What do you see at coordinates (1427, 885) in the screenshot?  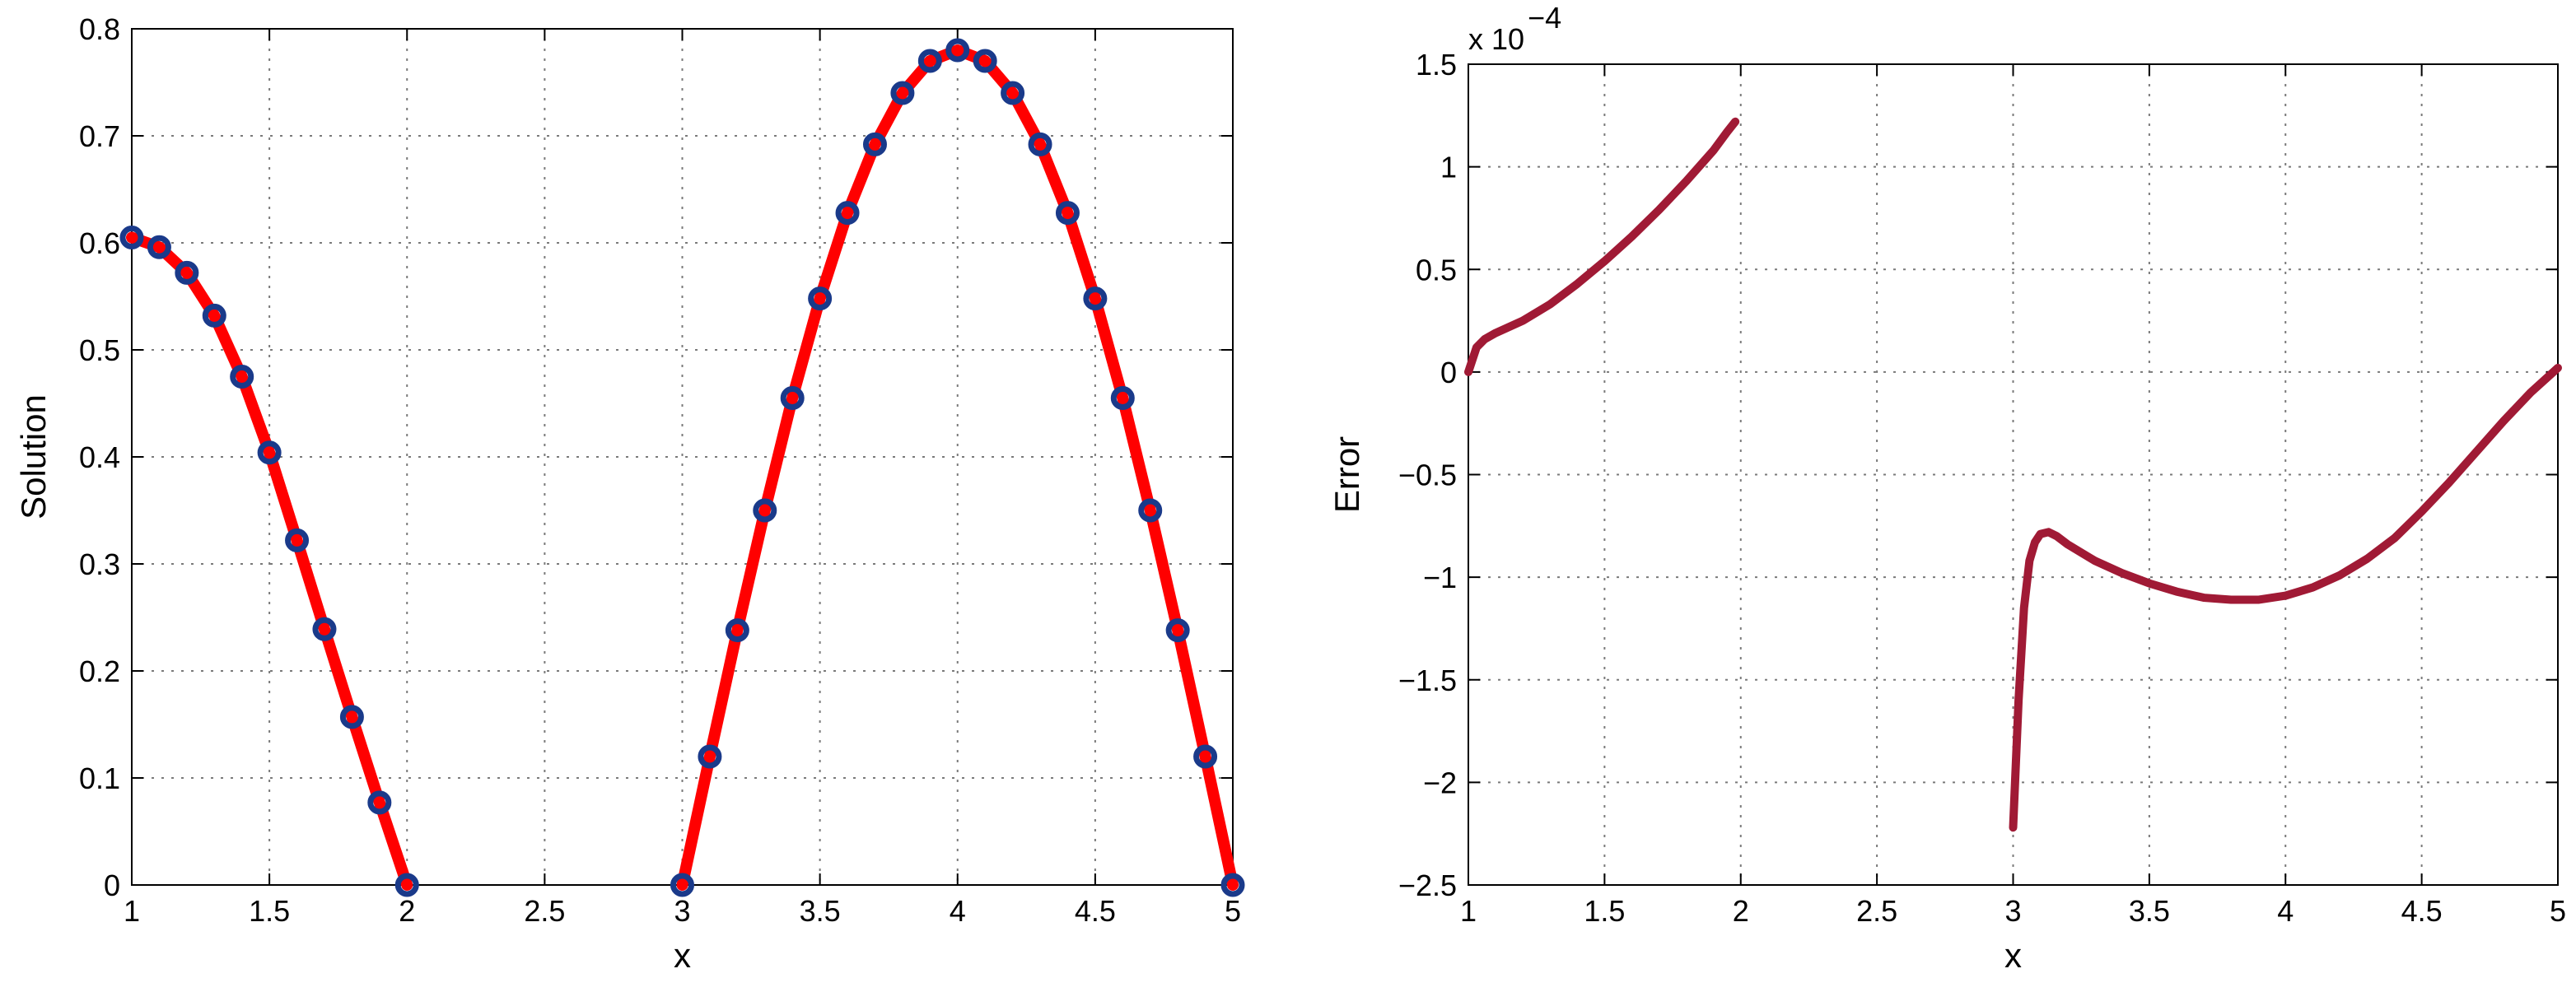 I see `y-tick-label: −2.5` at bounding box center [1427, 885].